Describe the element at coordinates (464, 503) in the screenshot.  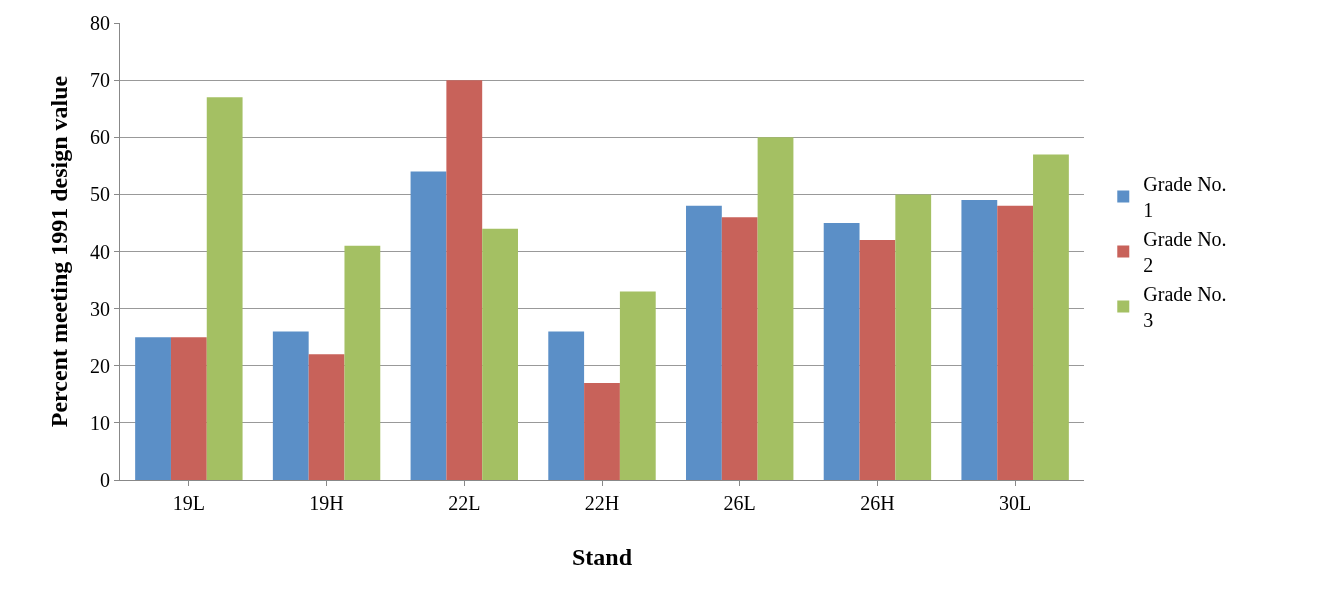
I see `x-tick-label: 22L` at that location.